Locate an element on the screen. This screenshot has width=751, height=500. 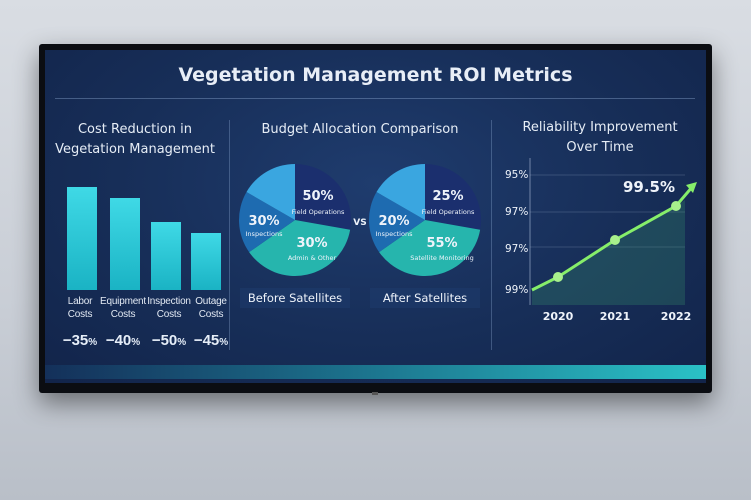
pie-chart-title: Budget Allocation Comparison is located at coordinates (360, 129).